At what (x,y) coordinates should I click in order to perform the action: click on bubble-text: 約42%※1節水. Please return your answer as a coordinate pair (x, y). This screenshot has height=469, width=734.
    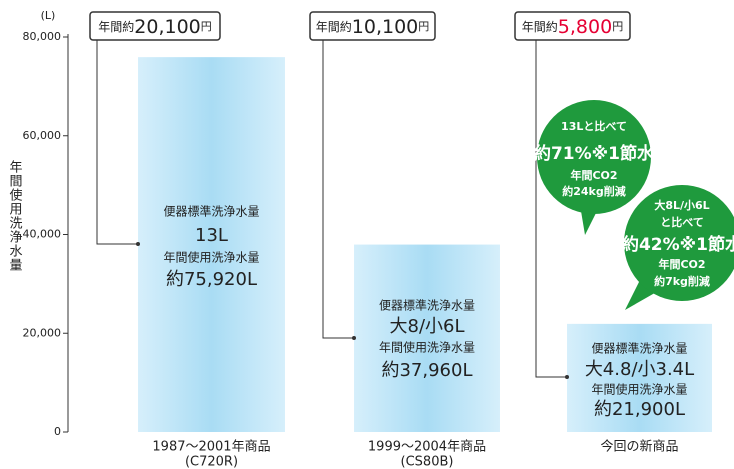
    Looking at the image, I should click on (678, 244).